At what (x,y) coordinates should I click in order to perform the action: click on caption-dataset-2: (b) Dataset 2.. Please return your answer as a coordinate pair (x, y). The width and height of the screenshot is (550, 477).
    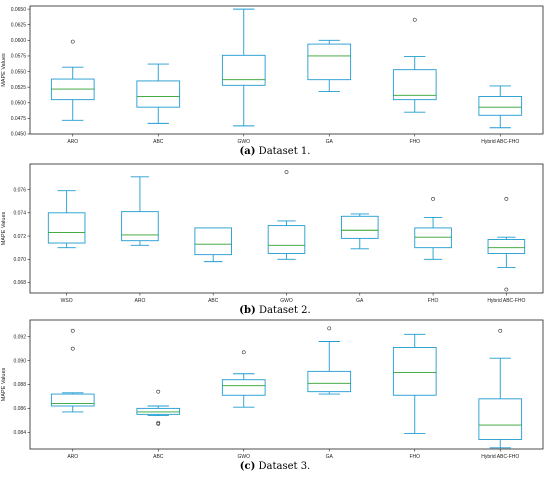
    Looking at the image, I should click on (274, 310).